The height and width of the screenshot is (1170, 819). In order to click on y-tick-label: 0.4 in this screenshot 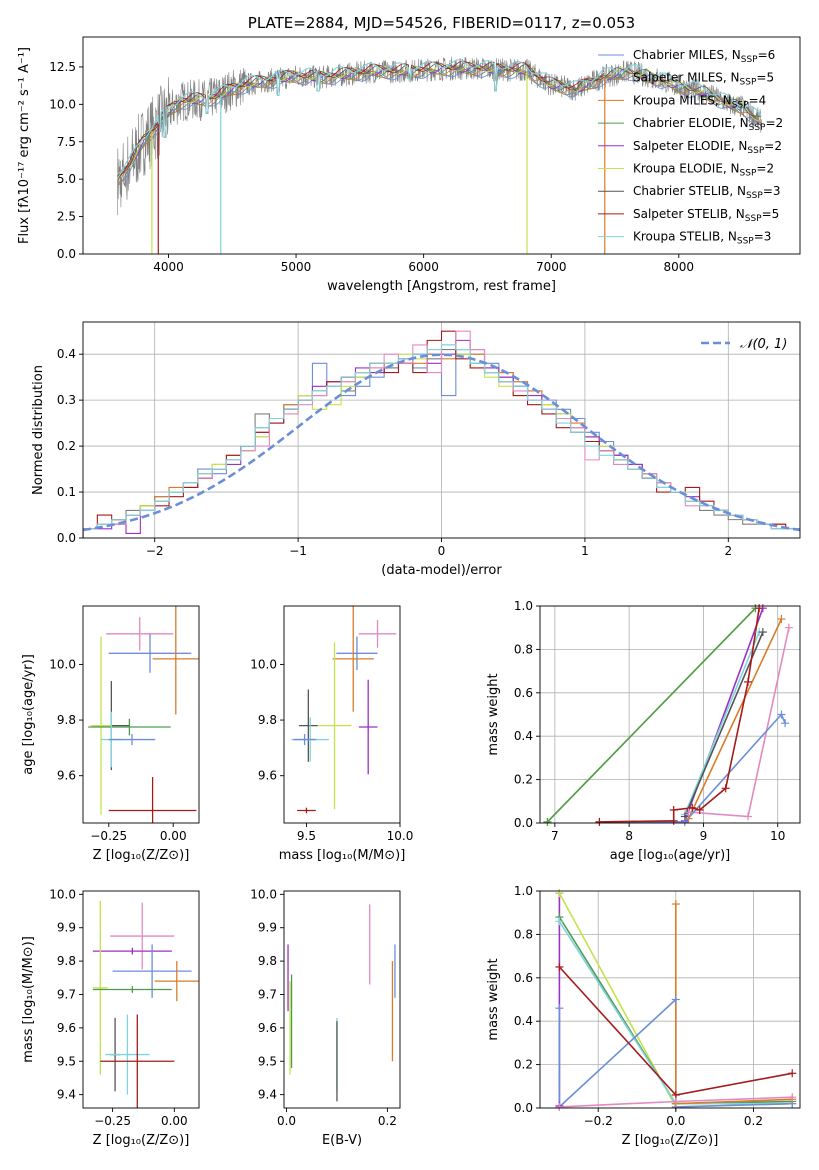, I will do `click(66, 354)`.